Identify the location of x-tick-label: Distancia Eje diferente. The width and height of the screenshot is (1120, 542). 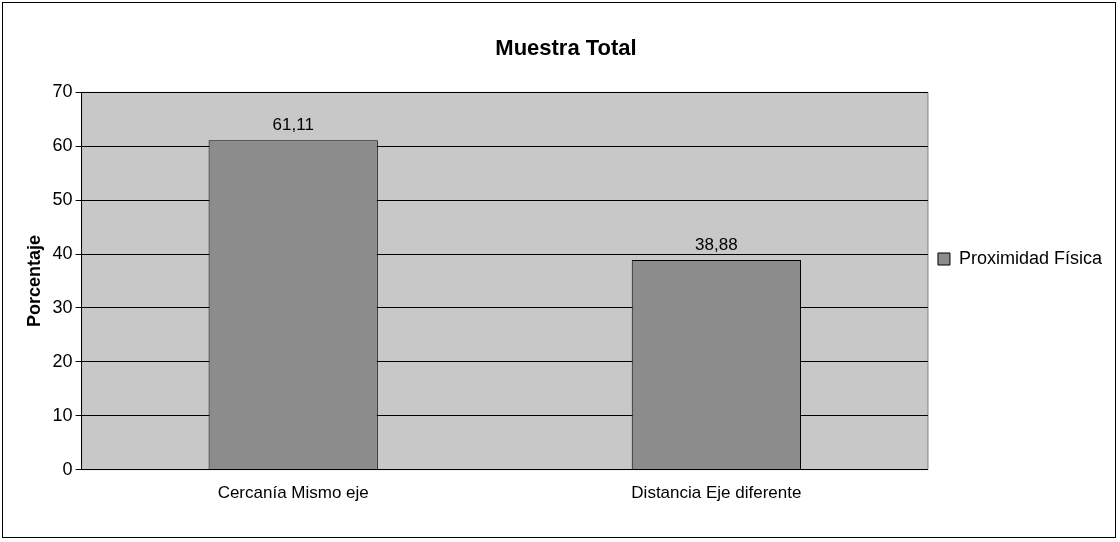
(716, 493).